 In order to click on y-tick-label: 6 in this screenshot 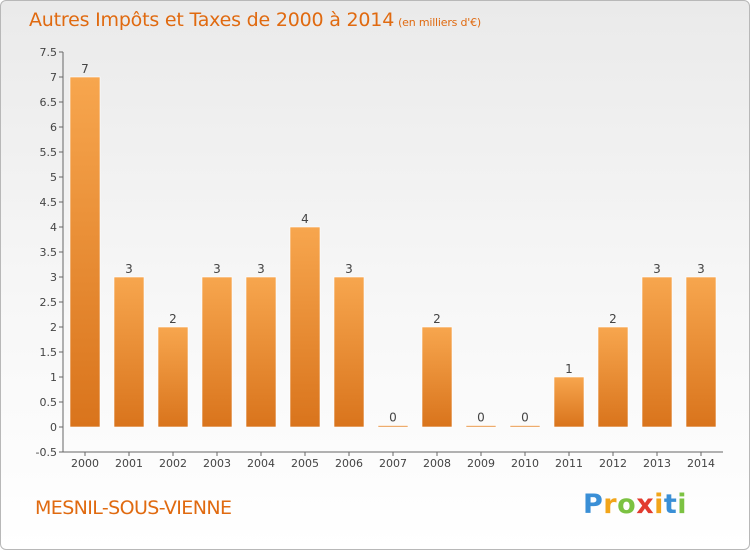, I will do `click(53, 127)`.